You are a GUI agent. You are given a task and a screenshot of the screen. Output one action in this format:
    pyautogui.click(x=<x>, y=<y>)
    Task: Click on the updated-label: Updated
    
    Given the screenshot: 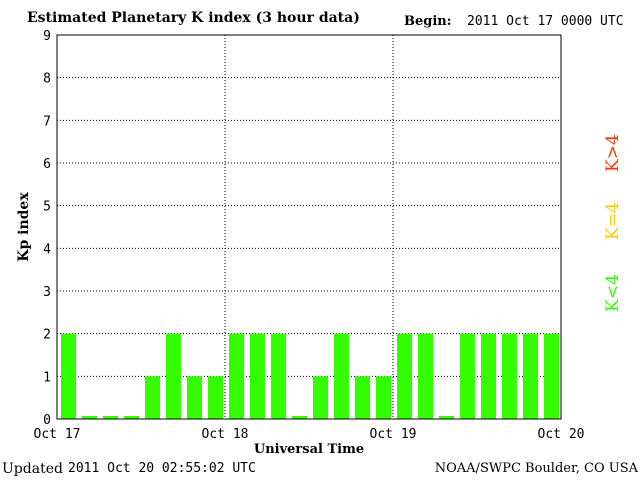 What is the action you would take?
    pyautogui.click(x=32, y=469)
    